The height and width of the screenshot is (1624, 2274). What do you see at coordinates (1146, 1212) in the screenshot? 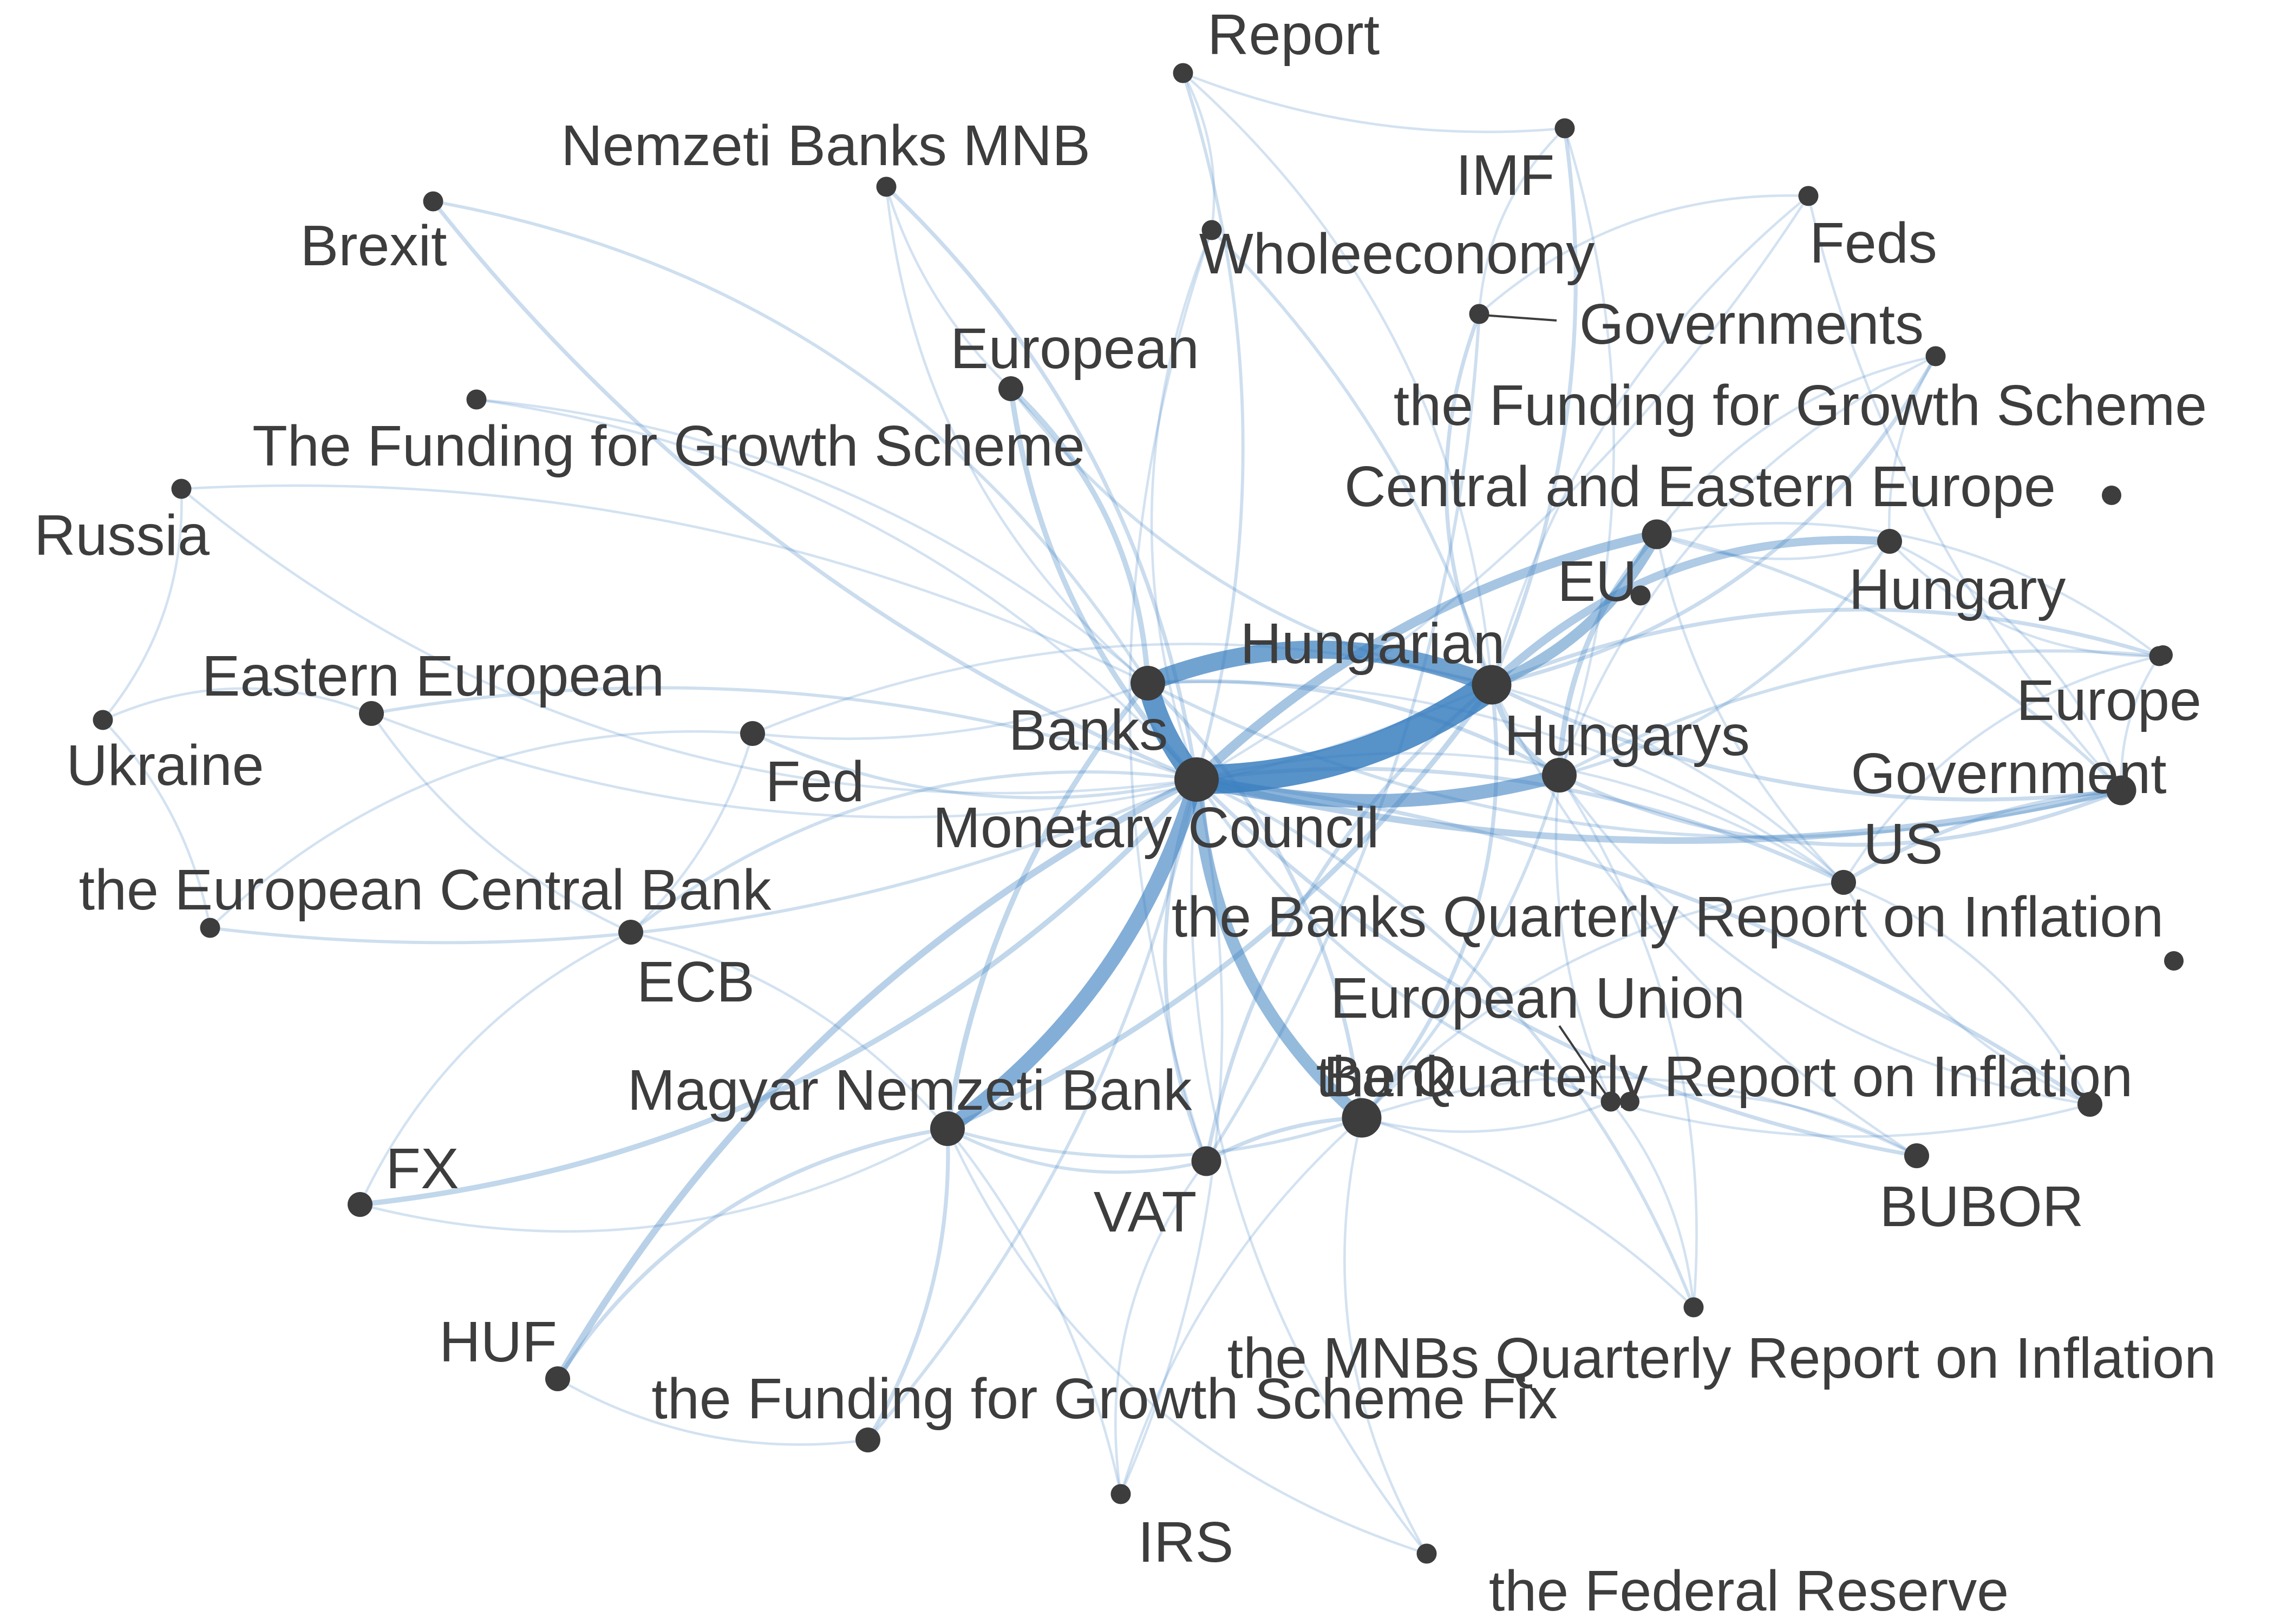
I see `label-vat: VAT` at bounding box center [1146, 1212].